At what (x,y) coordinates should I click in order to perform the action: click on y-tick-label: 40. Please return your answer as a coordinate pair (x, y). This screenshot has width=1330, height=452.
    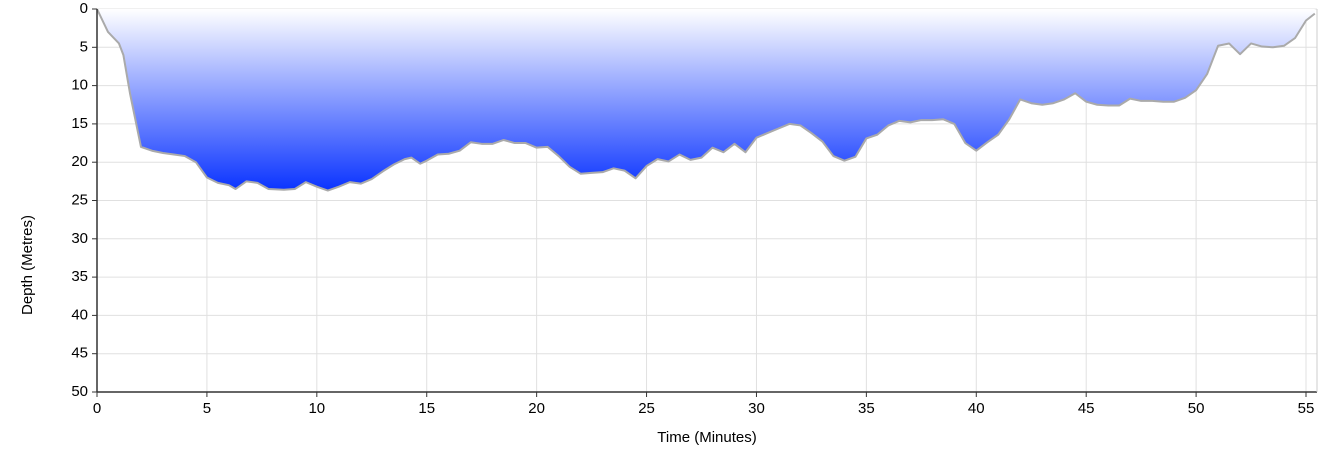
    Looking at the image, I should click on (79, 314).